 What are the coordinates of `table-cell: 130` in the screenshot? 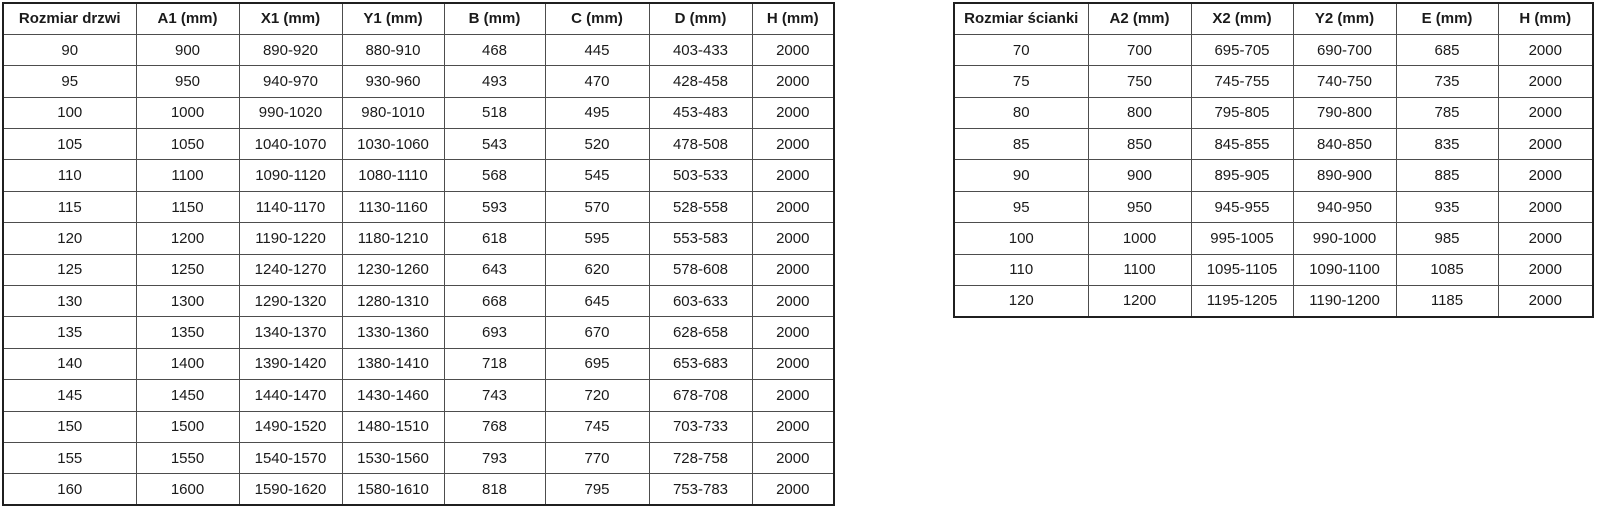 It's located at (69, 301).